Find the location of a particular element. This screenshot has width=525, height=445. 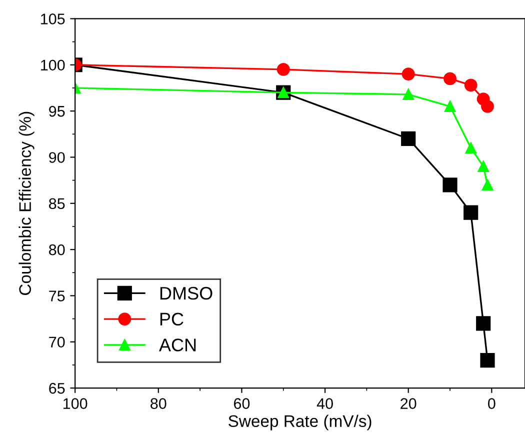

y-tick-label: 90 is located at coordinates (57, 157).